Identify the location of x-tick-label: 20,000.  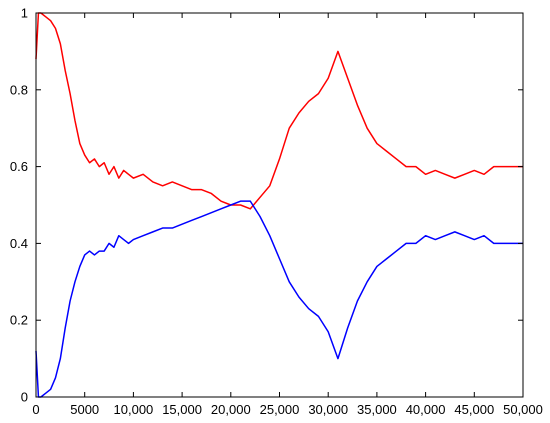
(231, 409).